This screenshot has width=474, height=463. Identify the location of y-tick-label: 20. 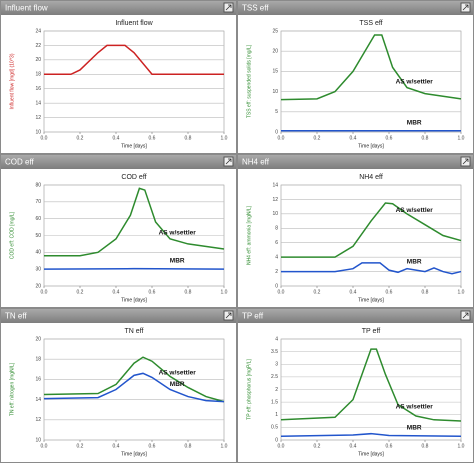
(275, 52).